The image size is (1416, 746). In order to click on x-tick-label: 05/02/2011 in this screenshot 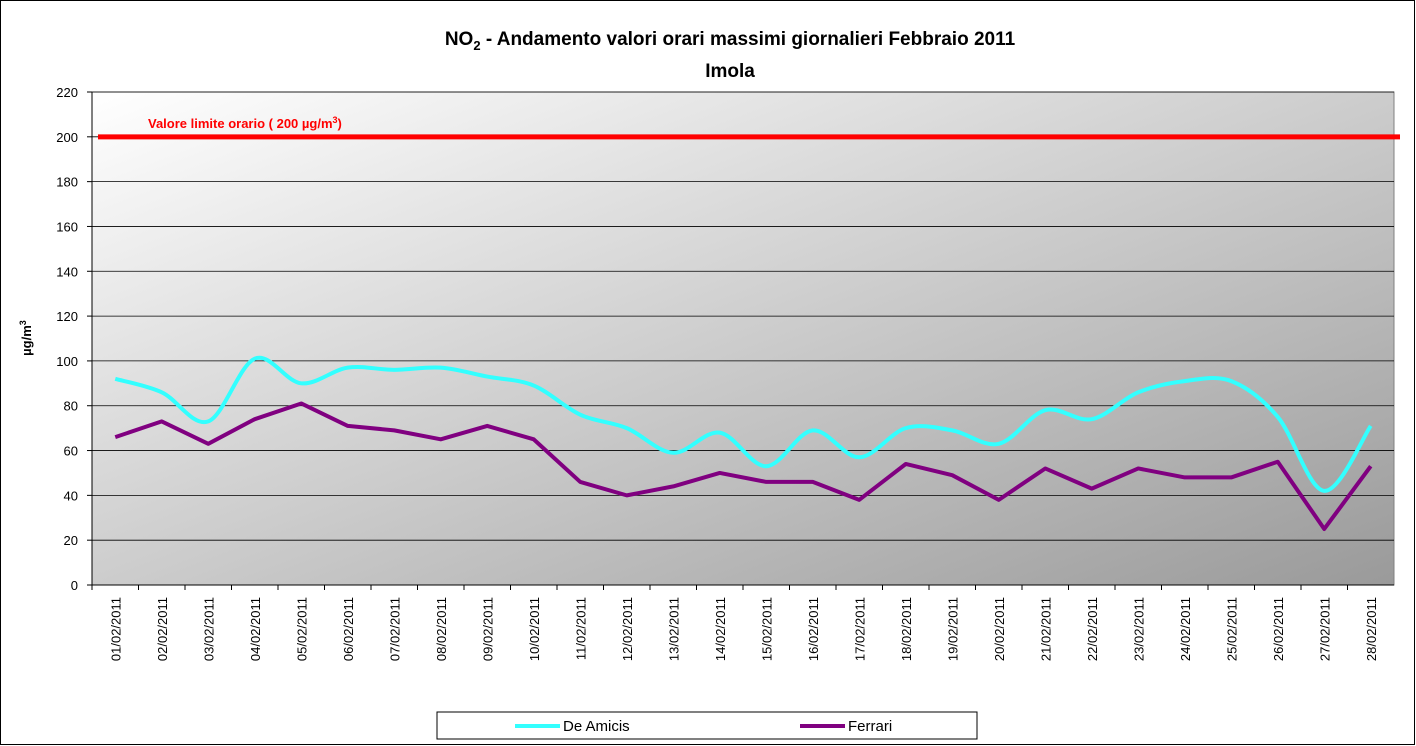, I will do `click(301, 629)`.